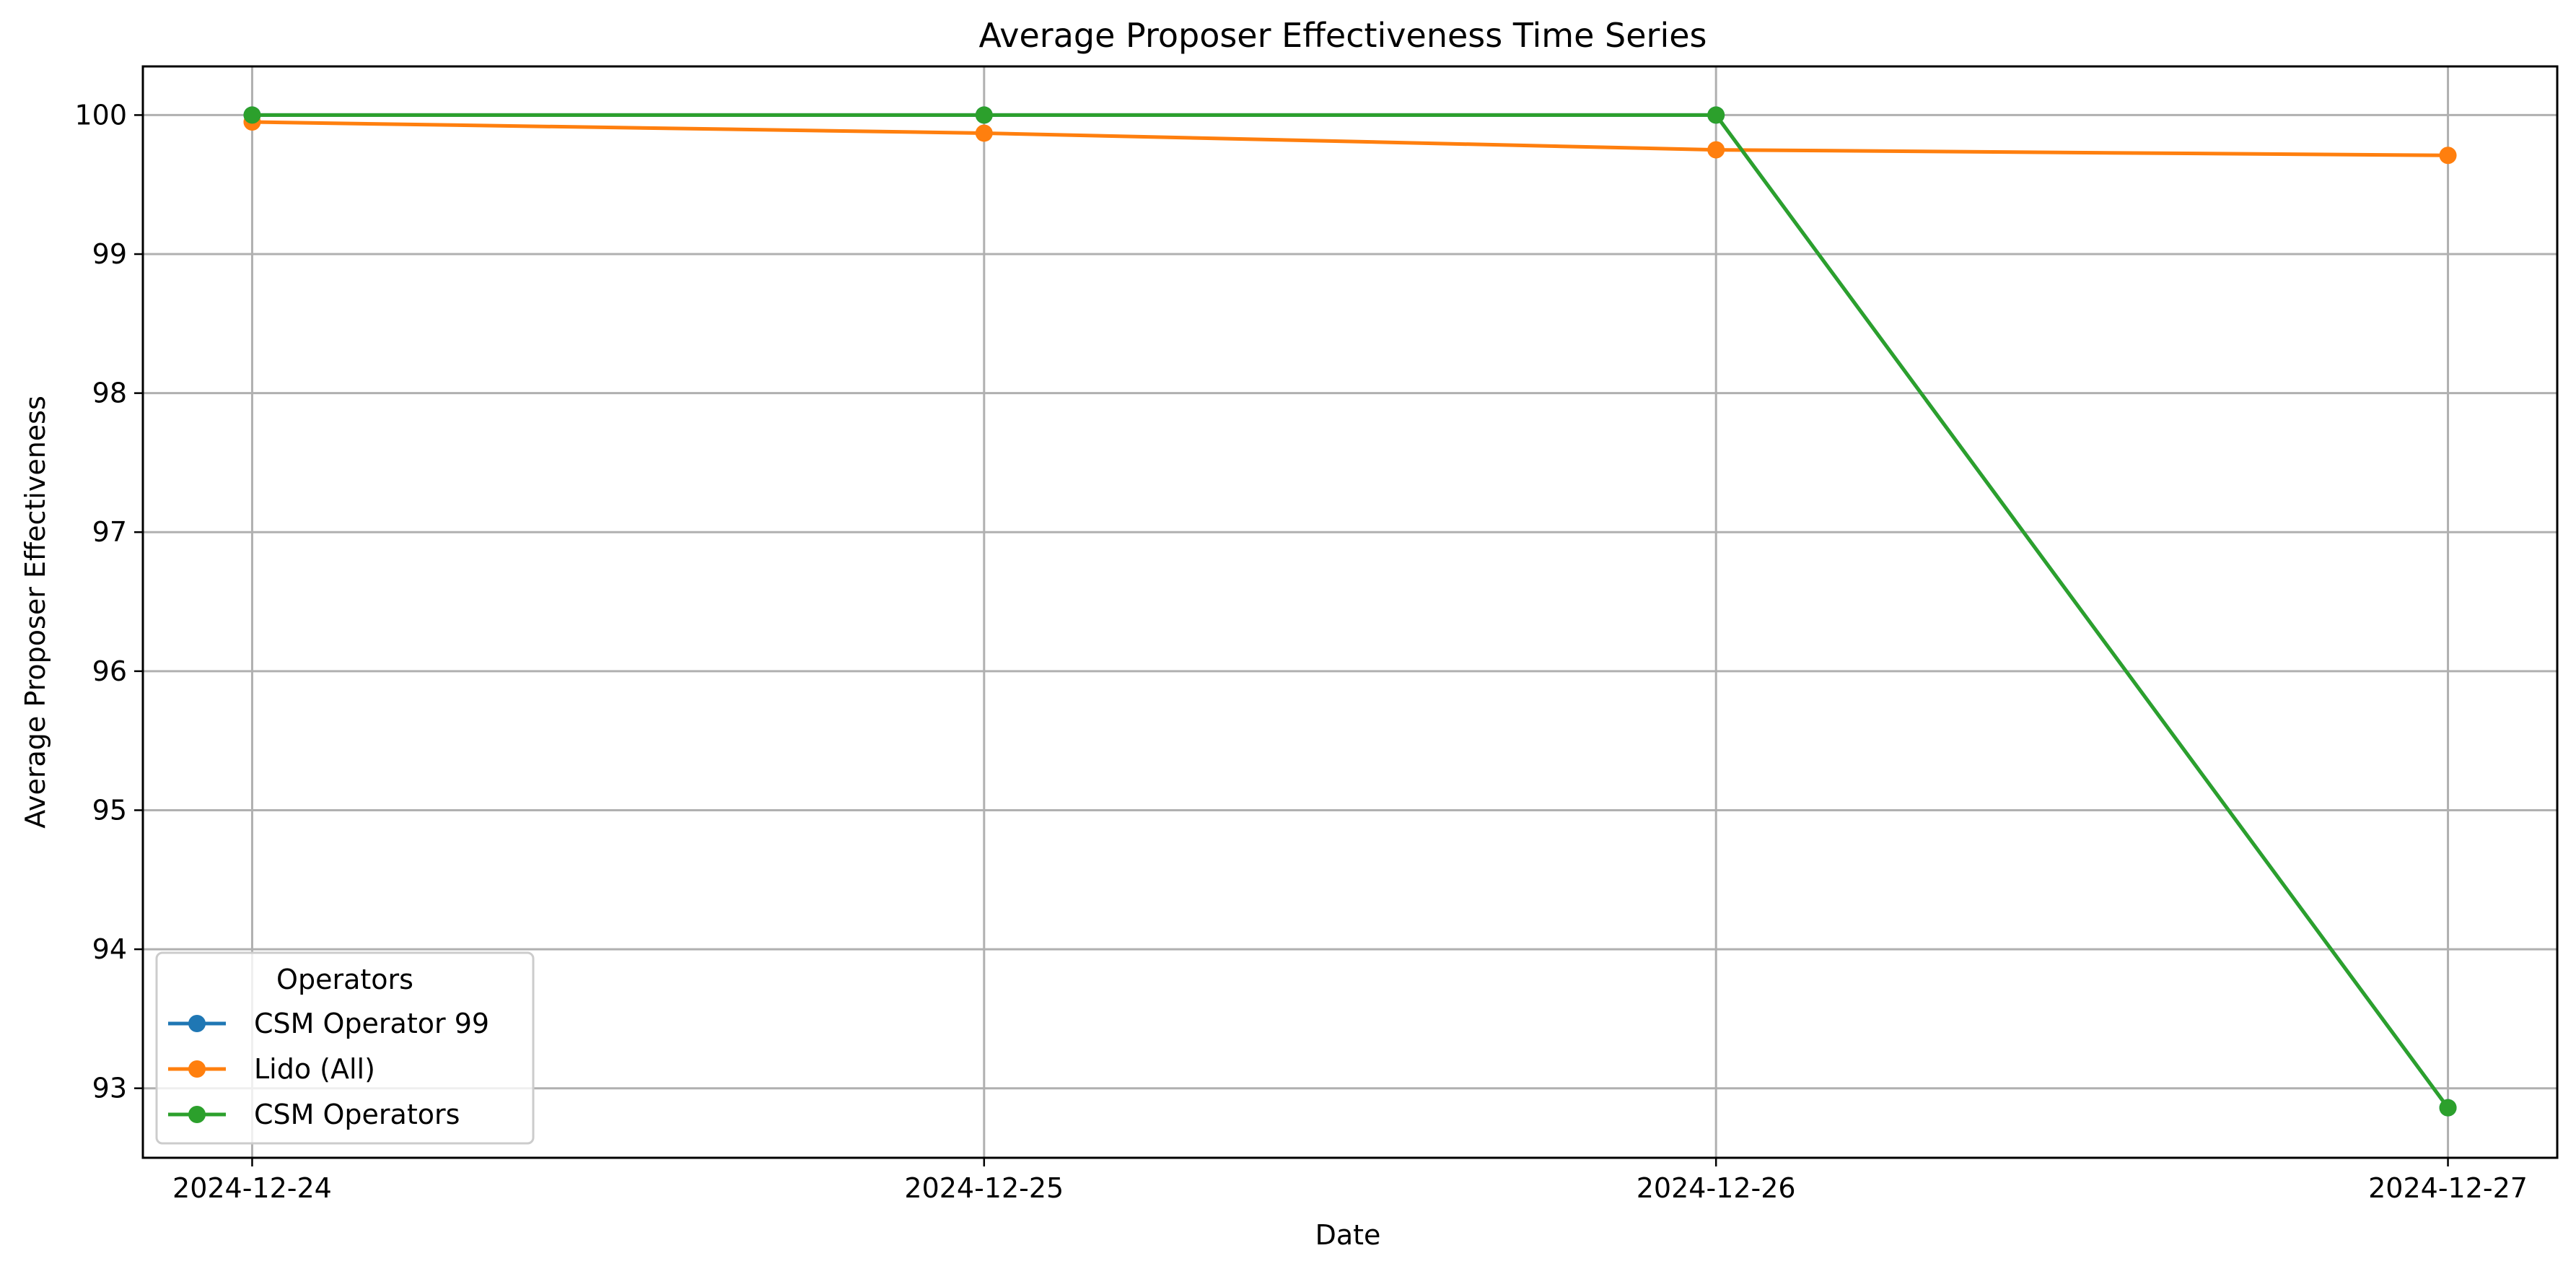 Image resolution: width=2576 pixels, height=1274 pixels. I want to click on y-tick-label: 95, so click(109, 810).